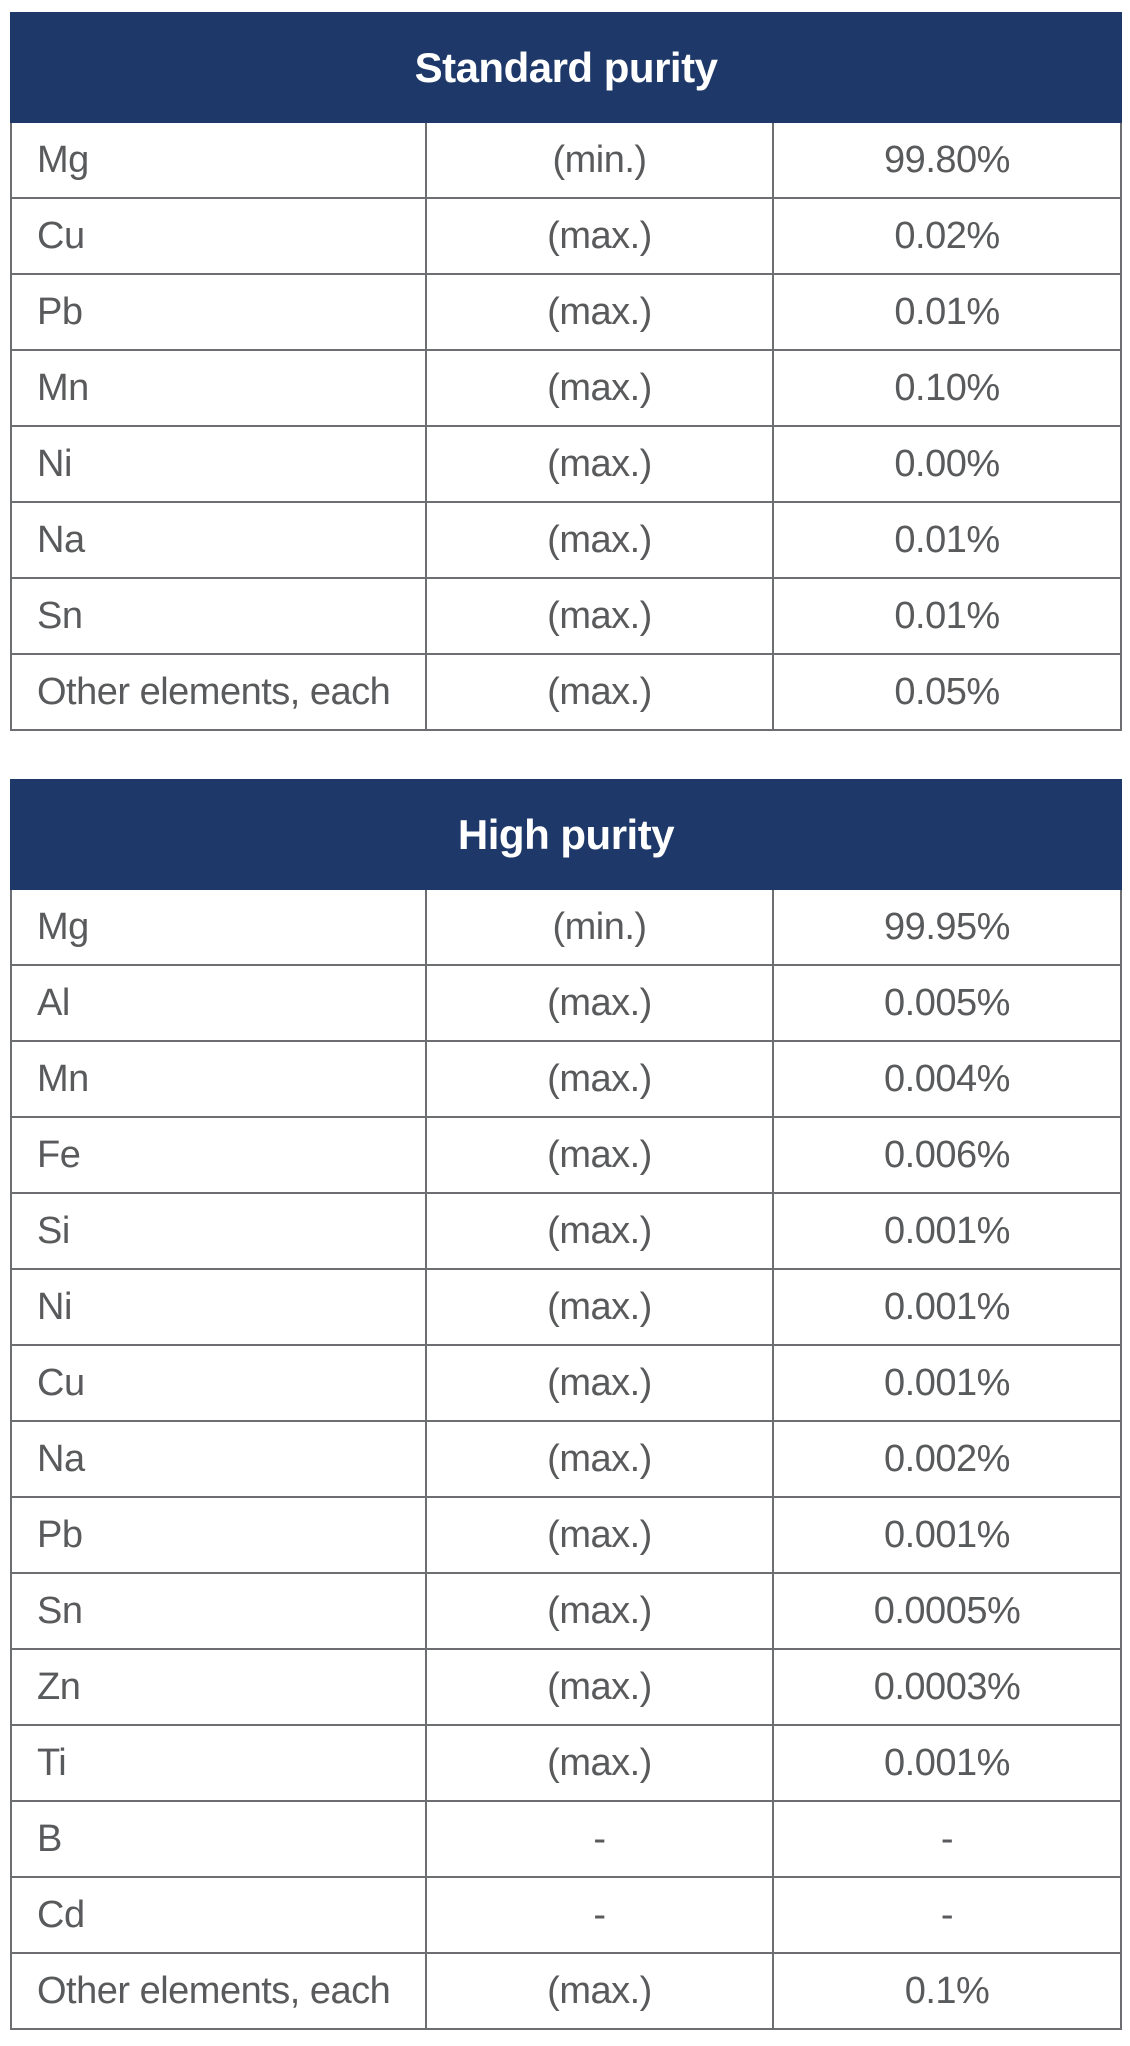 The width and height of the screenshot is (1130, 2046). What do you see at coordinates (947, 1078) in the screenshot?
I see `value-cell: 0.004%` at bounding box center [947, 1078].